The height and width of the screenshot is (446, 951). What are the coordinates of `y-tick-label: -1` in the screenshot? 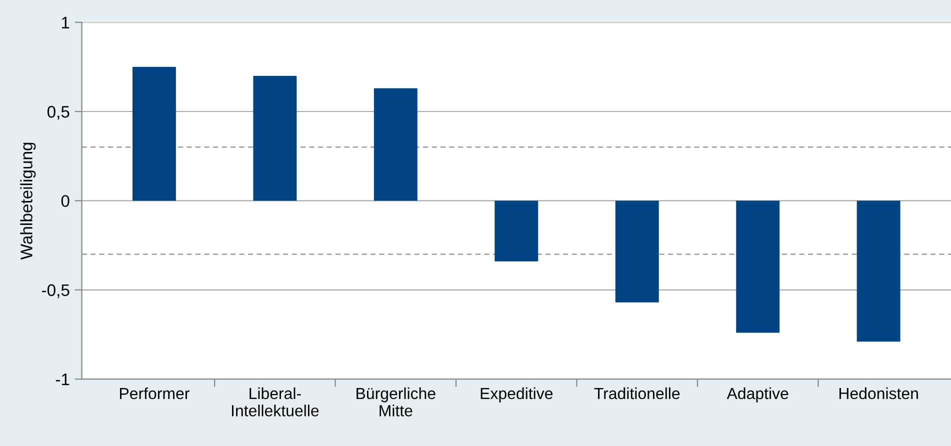 It's located at (63, 380).